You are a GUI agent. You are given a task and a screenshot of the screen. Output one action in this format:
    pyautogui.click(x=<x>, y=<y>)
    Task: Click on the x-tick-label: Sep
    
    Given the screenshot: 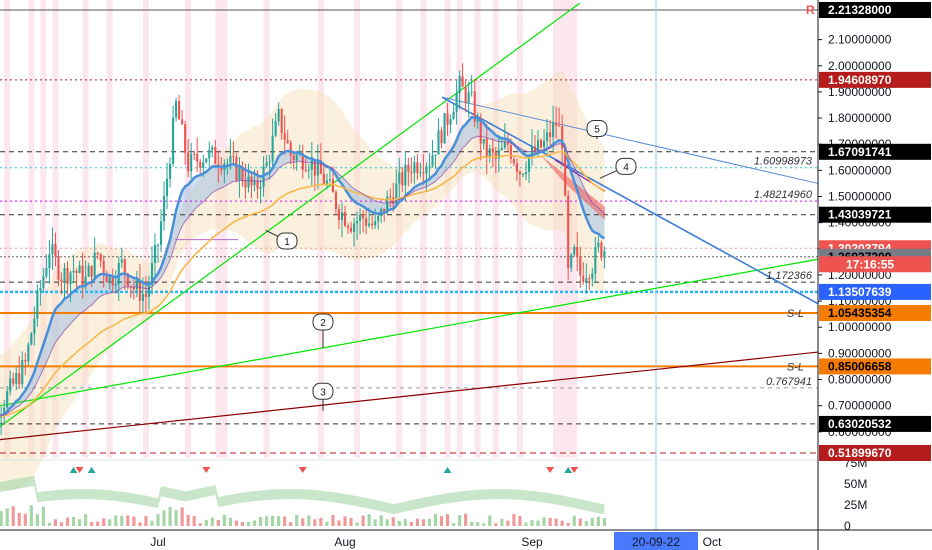 What is the action you would take?
    pyautogui.click(x=532, y=542)
    